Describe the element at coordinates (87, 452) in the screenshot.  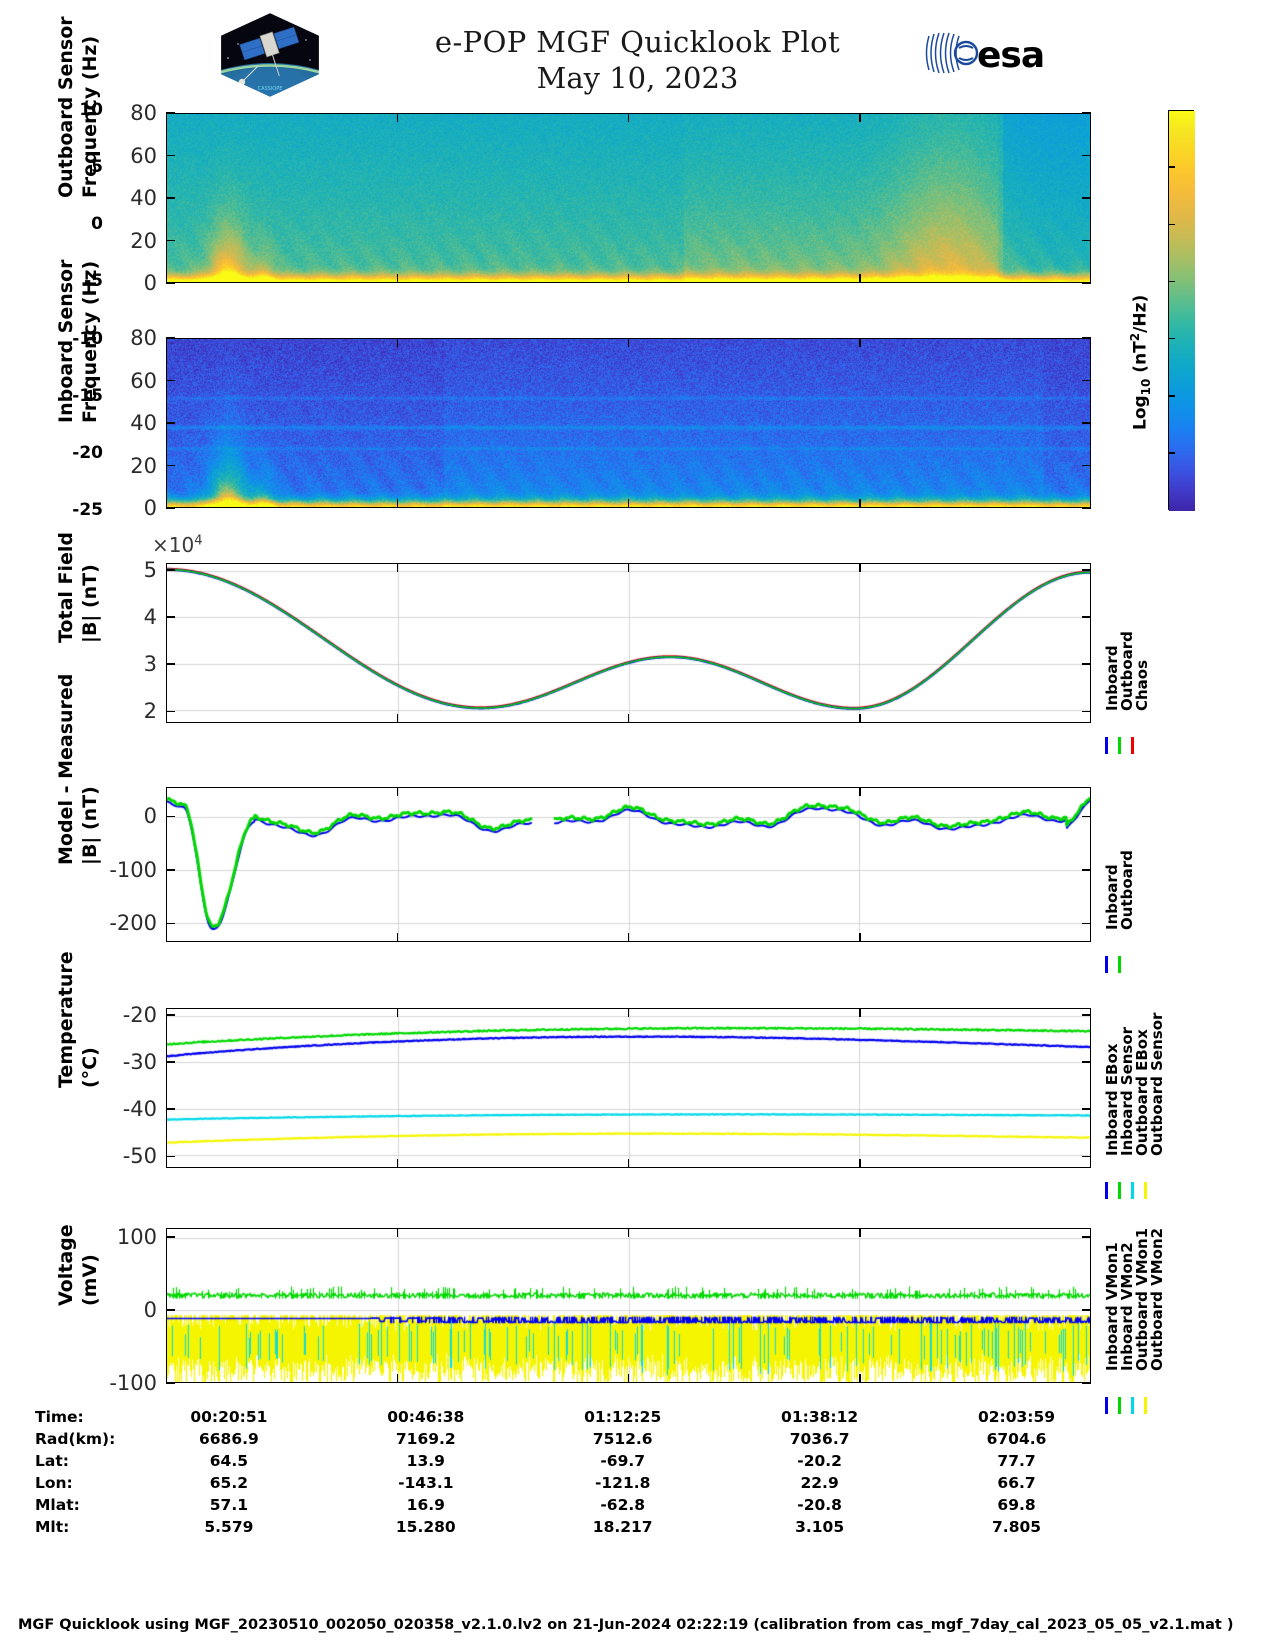
I see `colorbar-tick-label: -20` at that location.